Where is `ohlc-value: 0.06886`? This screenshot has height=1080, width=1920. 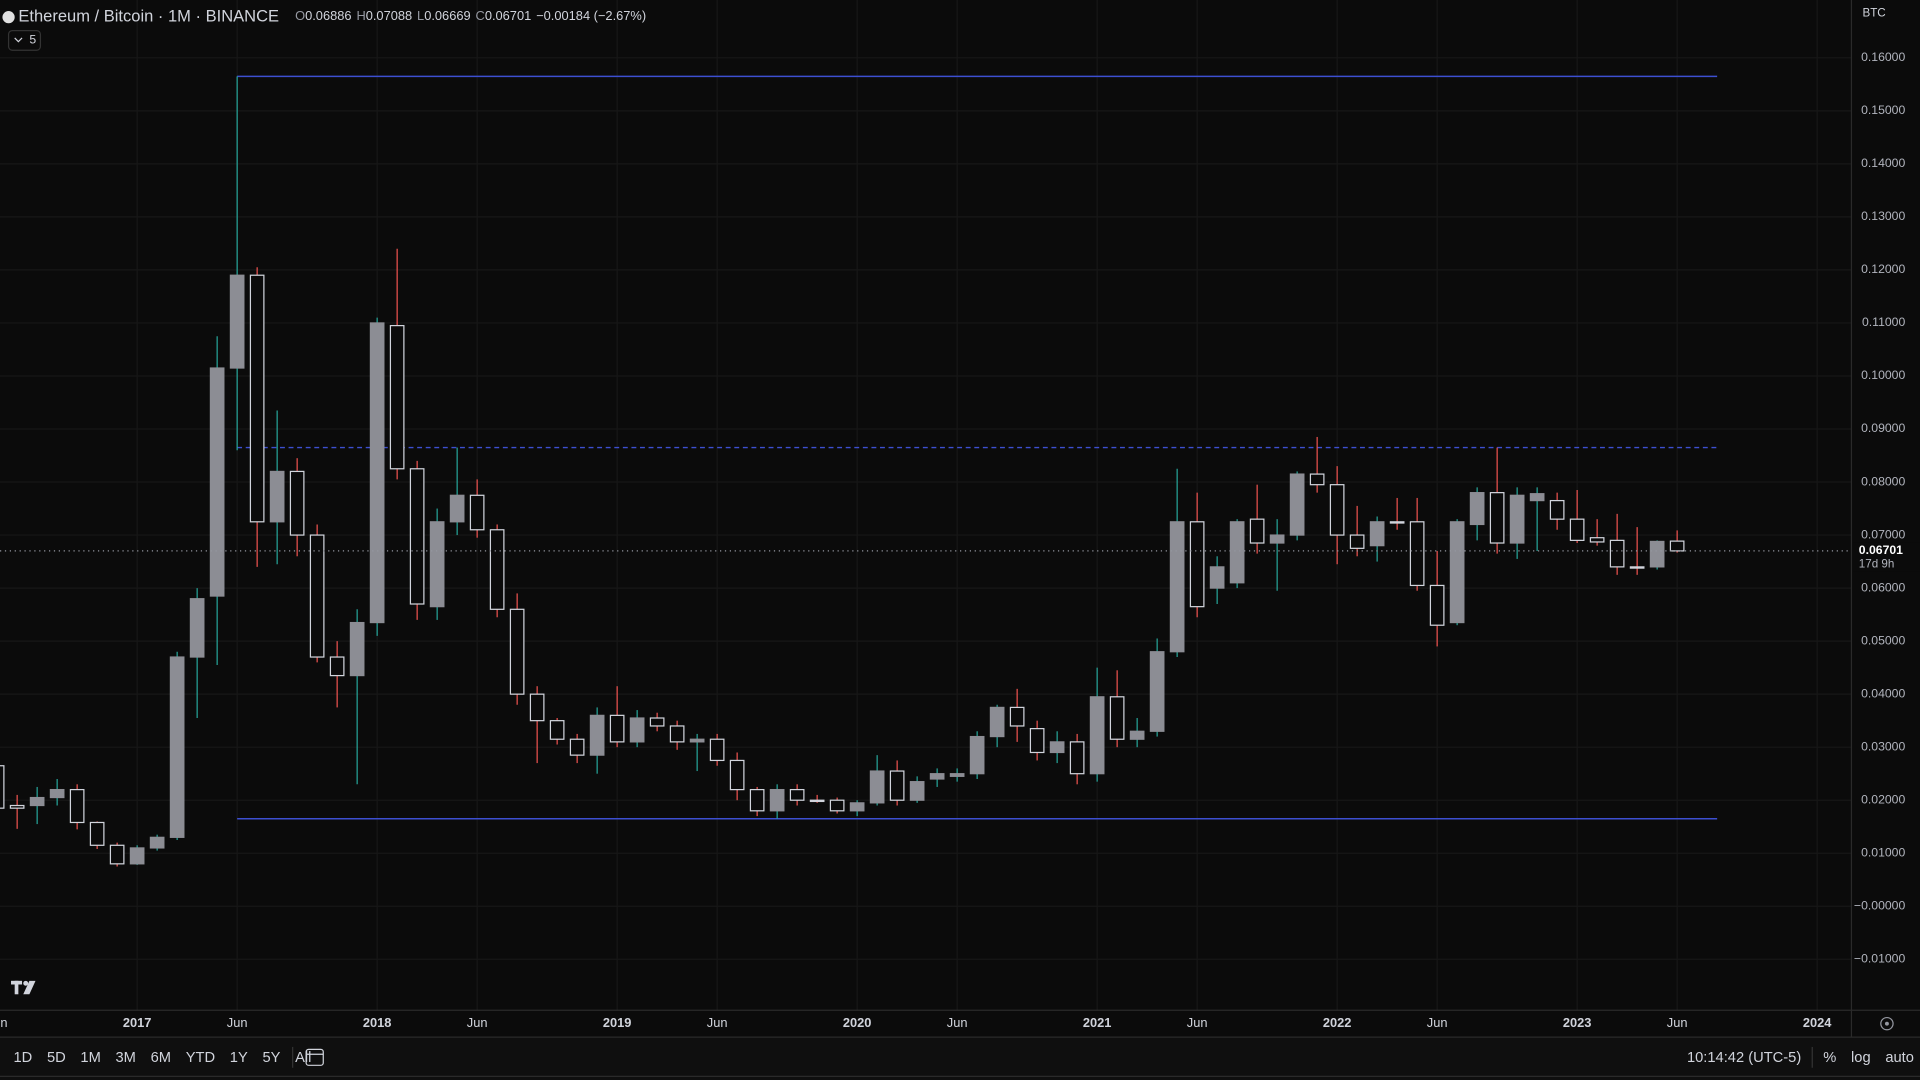
ohlc-value: 0.06886 is located at coordinates (328, 16).